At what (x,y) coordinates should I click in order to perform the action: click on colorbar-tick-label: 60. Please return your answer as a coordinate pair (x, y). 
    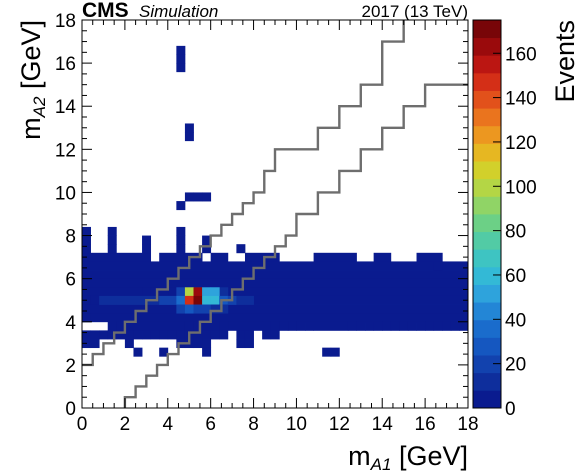
    Looking at the image, I should click on (515, 276).